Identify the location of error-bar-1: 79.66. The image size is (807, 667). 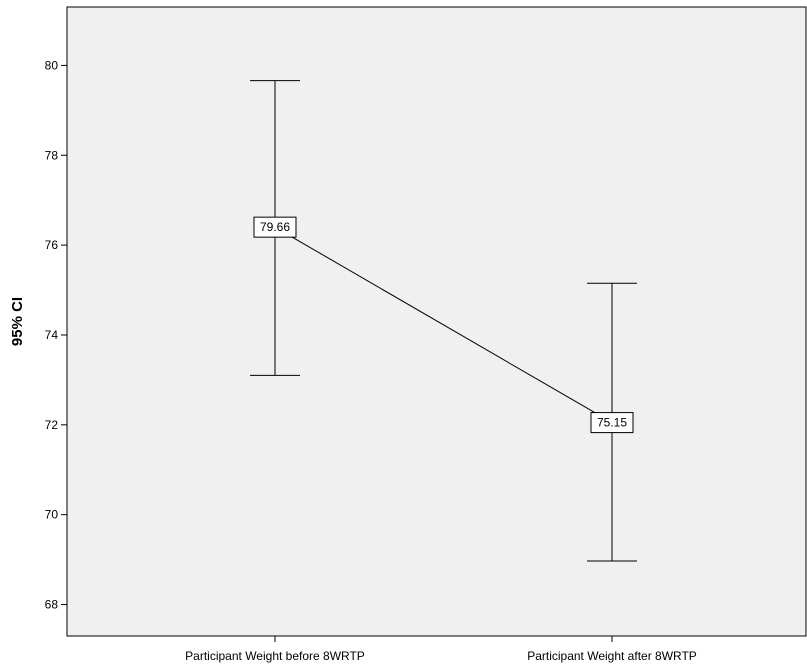
(275, 228).